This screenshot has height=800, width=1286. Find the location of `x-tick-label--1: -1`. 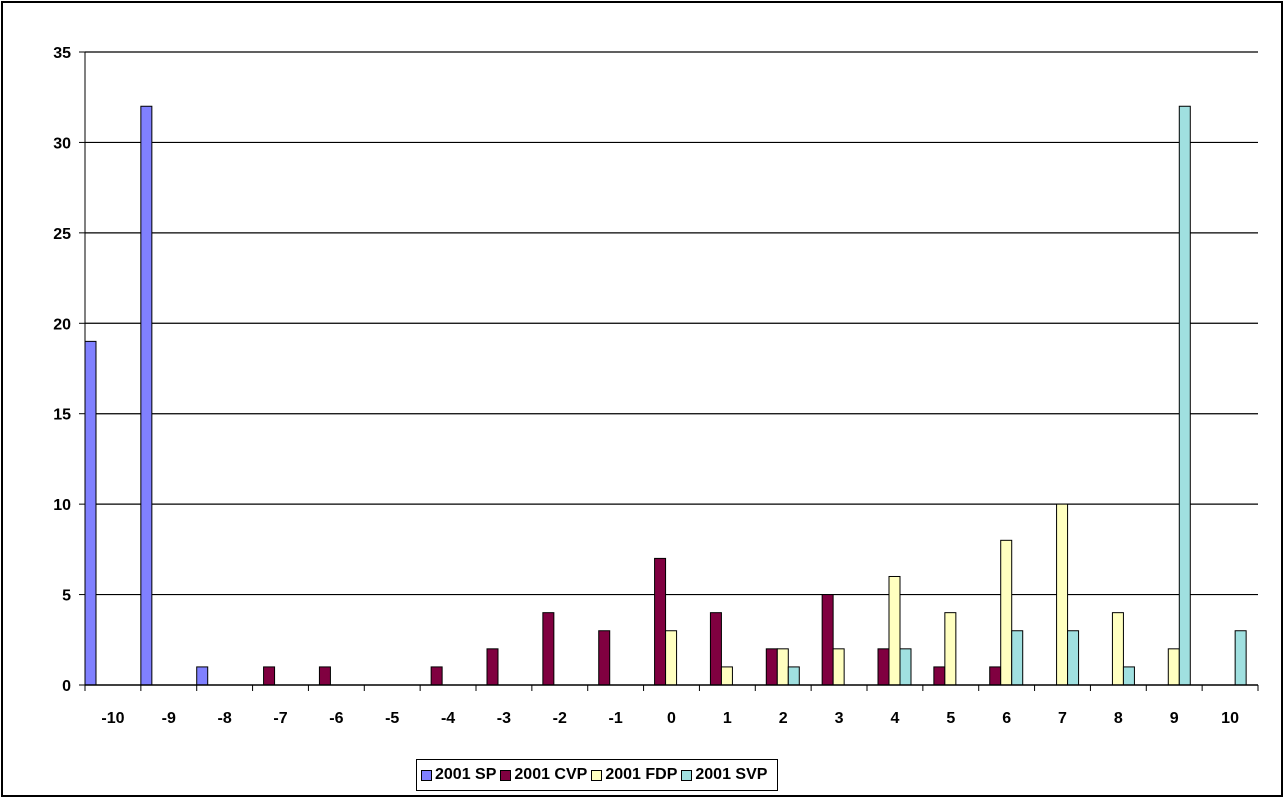

x-tick-label--1: -1 is located at coordinates (616, 718).